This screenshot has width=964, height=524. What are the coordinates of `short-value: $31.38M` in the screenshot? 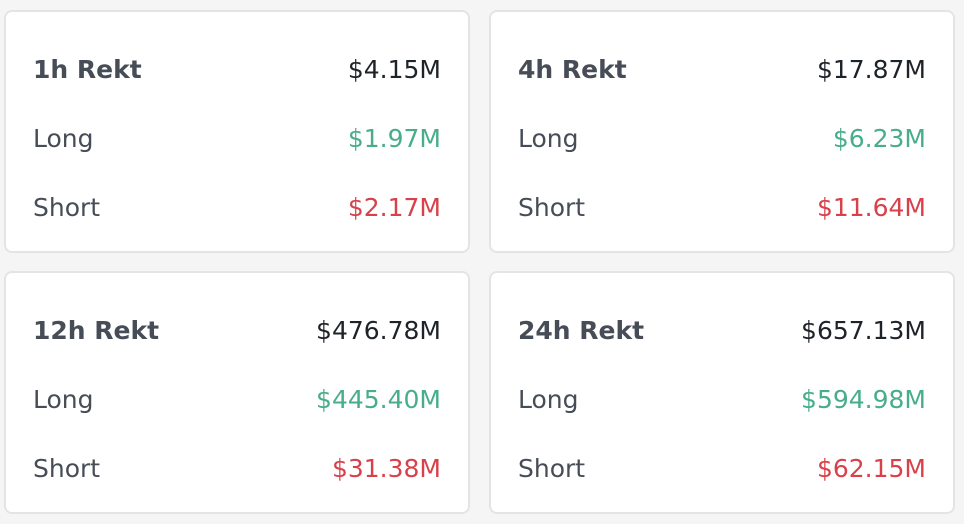 It's located at (386, 468).